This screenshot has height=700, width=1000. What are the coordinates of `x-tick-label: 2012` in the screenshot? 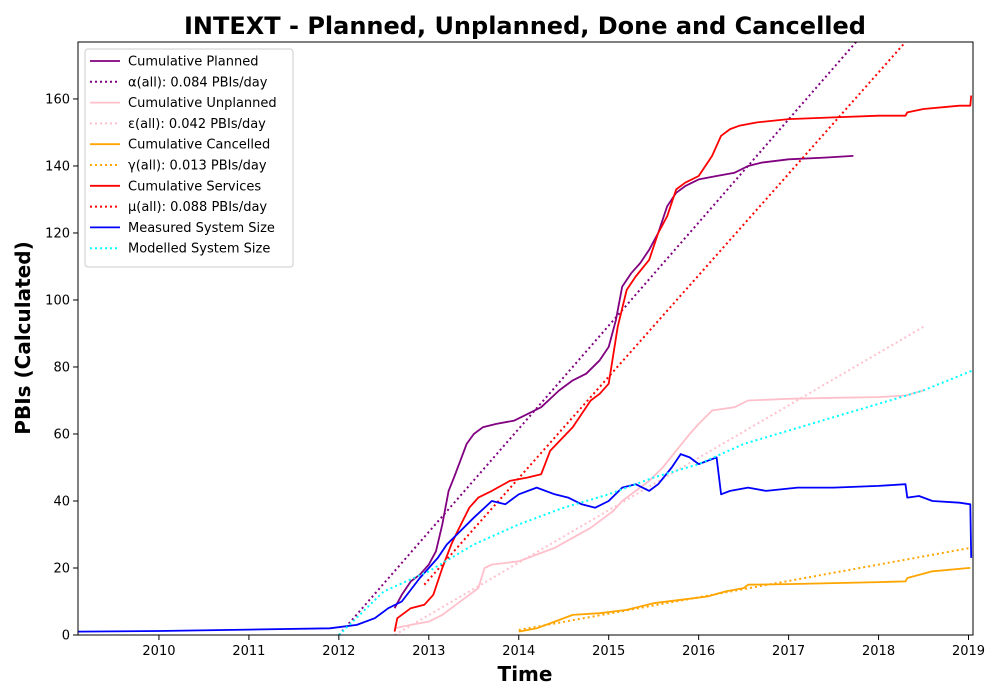 It's located at (338, 651).